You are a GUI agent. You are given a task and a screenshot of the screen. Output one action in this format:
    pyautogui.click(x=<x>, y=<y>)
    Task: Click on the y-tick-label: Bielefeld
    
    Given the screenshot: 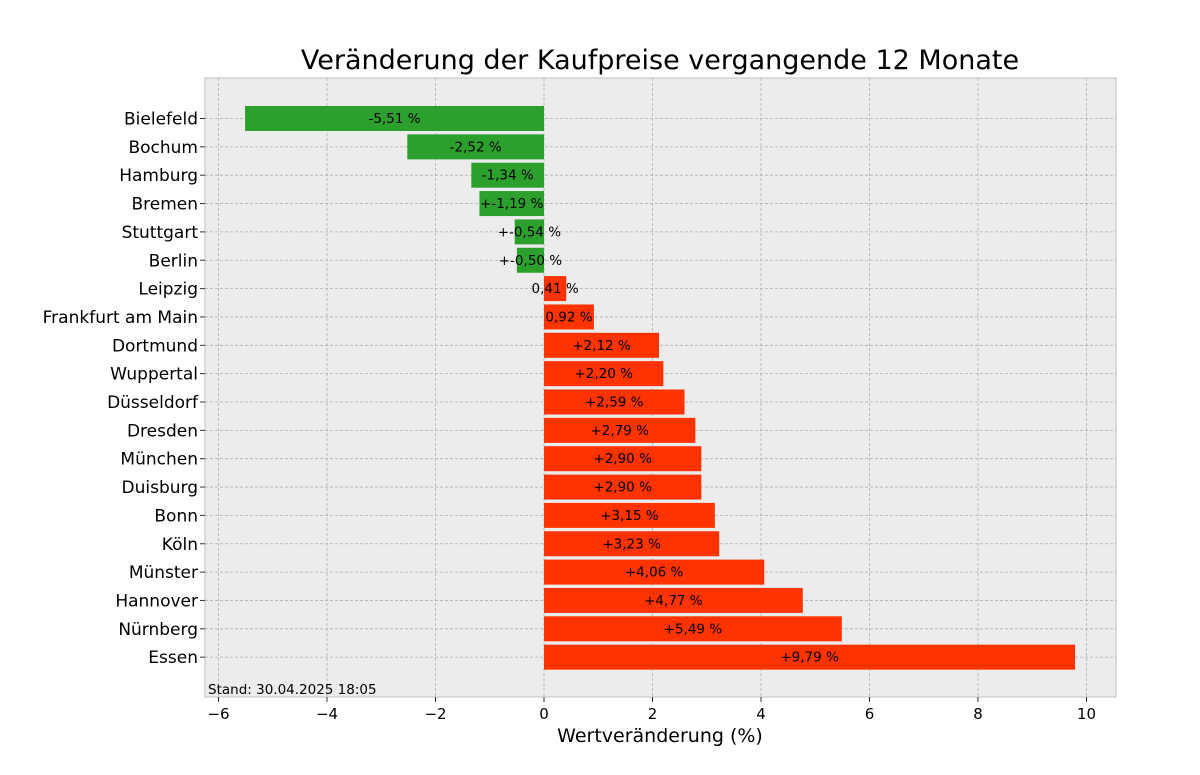 What is the action you would take?
    pyautogui.click(x=161, y=120)
    